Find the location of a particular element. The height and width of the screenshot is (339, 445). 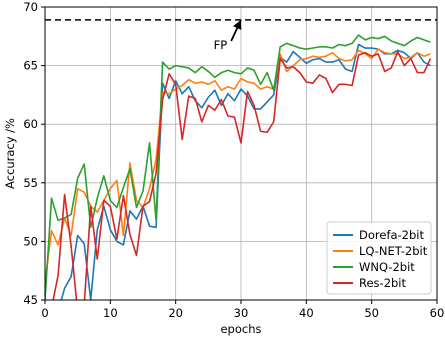

annotation-layer: FP is located at coordinates (228, 35).